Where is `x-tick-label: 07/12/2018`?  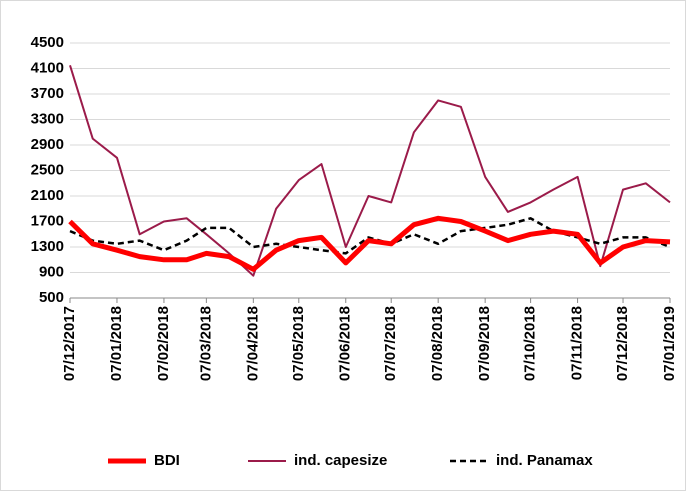 x-tick-label: 07/12/2018 is located at coordinates (622, 343).